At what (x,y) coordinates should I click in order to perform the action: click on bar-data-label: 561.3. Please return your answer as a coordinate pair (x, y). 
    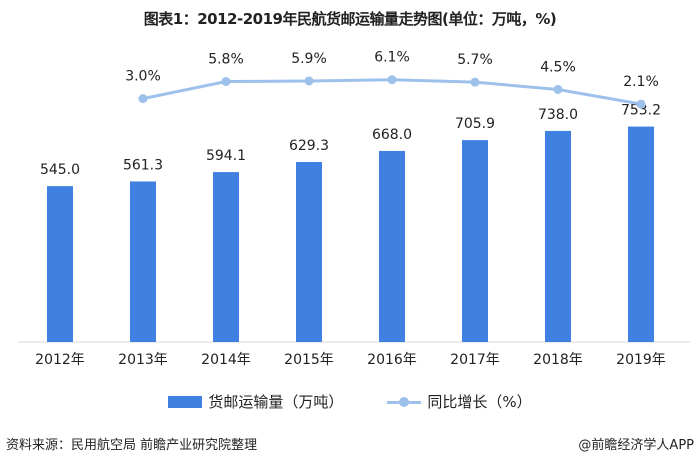
    Looking at the image, I should click on (143, 165).